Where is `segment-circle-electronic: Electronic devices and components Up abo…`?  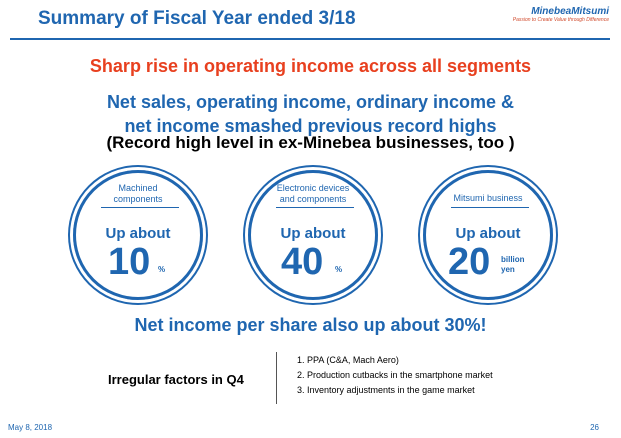 segment-circle-electronic: Electronic devices and components Up abo… is located at coordinates (313, 235).